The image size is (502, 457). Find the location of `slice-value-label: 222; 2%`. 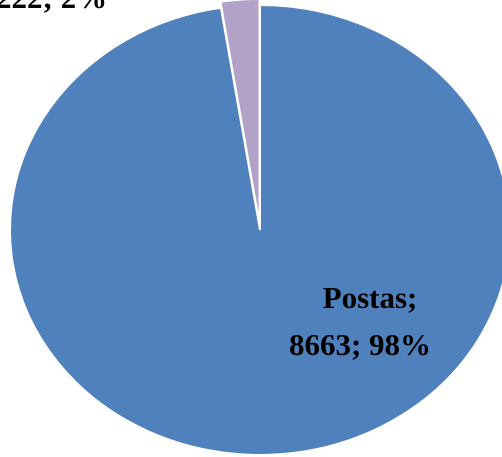

slice-value-label: 222; 2% is located at coordinates (53, 7).